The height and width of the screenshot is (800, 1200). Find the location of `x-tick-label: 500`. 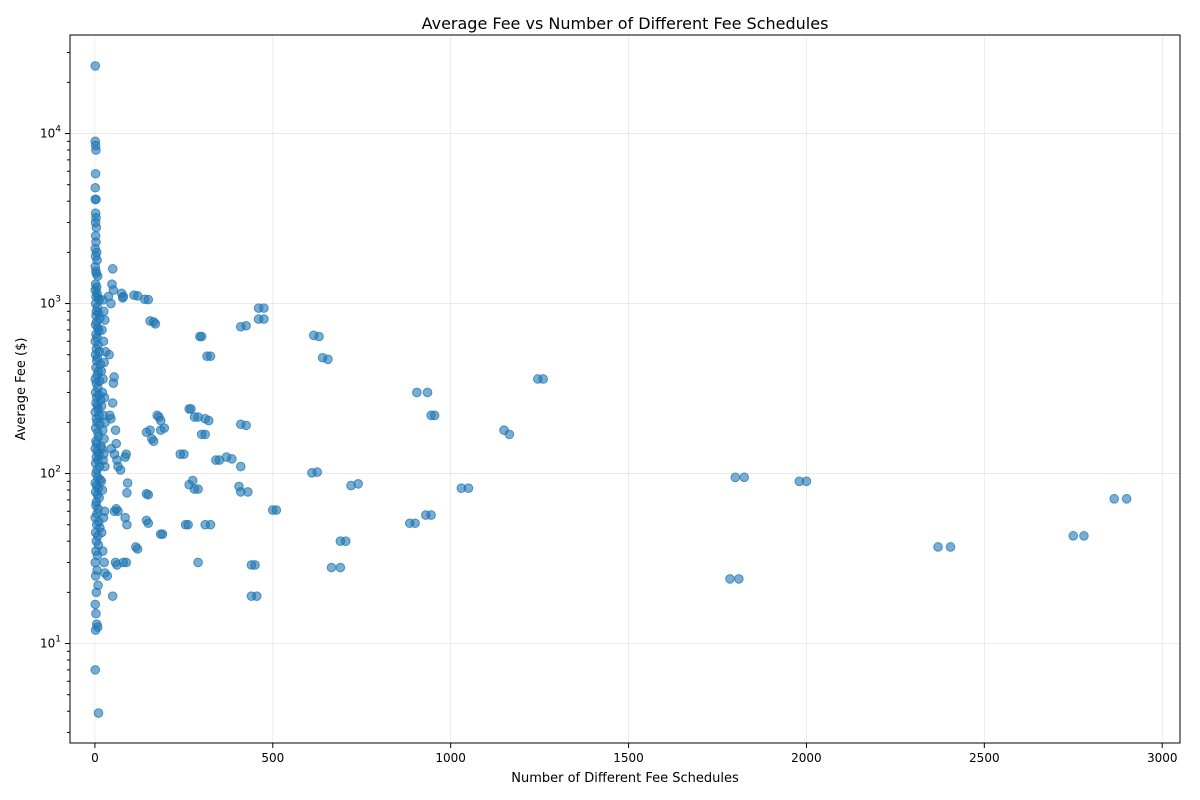

x-tick-label: 500 is located at coordinates (272, 758).